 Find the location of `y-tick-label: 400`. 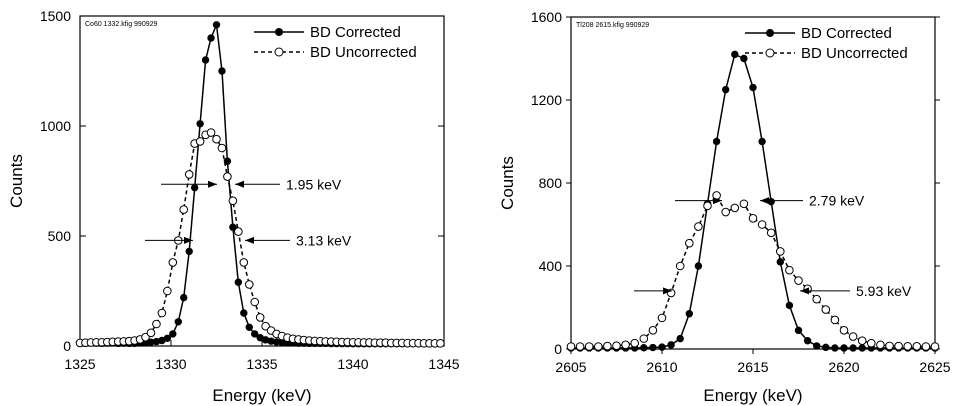

y-tick-label: 400 is located at coordinates (551, 266).